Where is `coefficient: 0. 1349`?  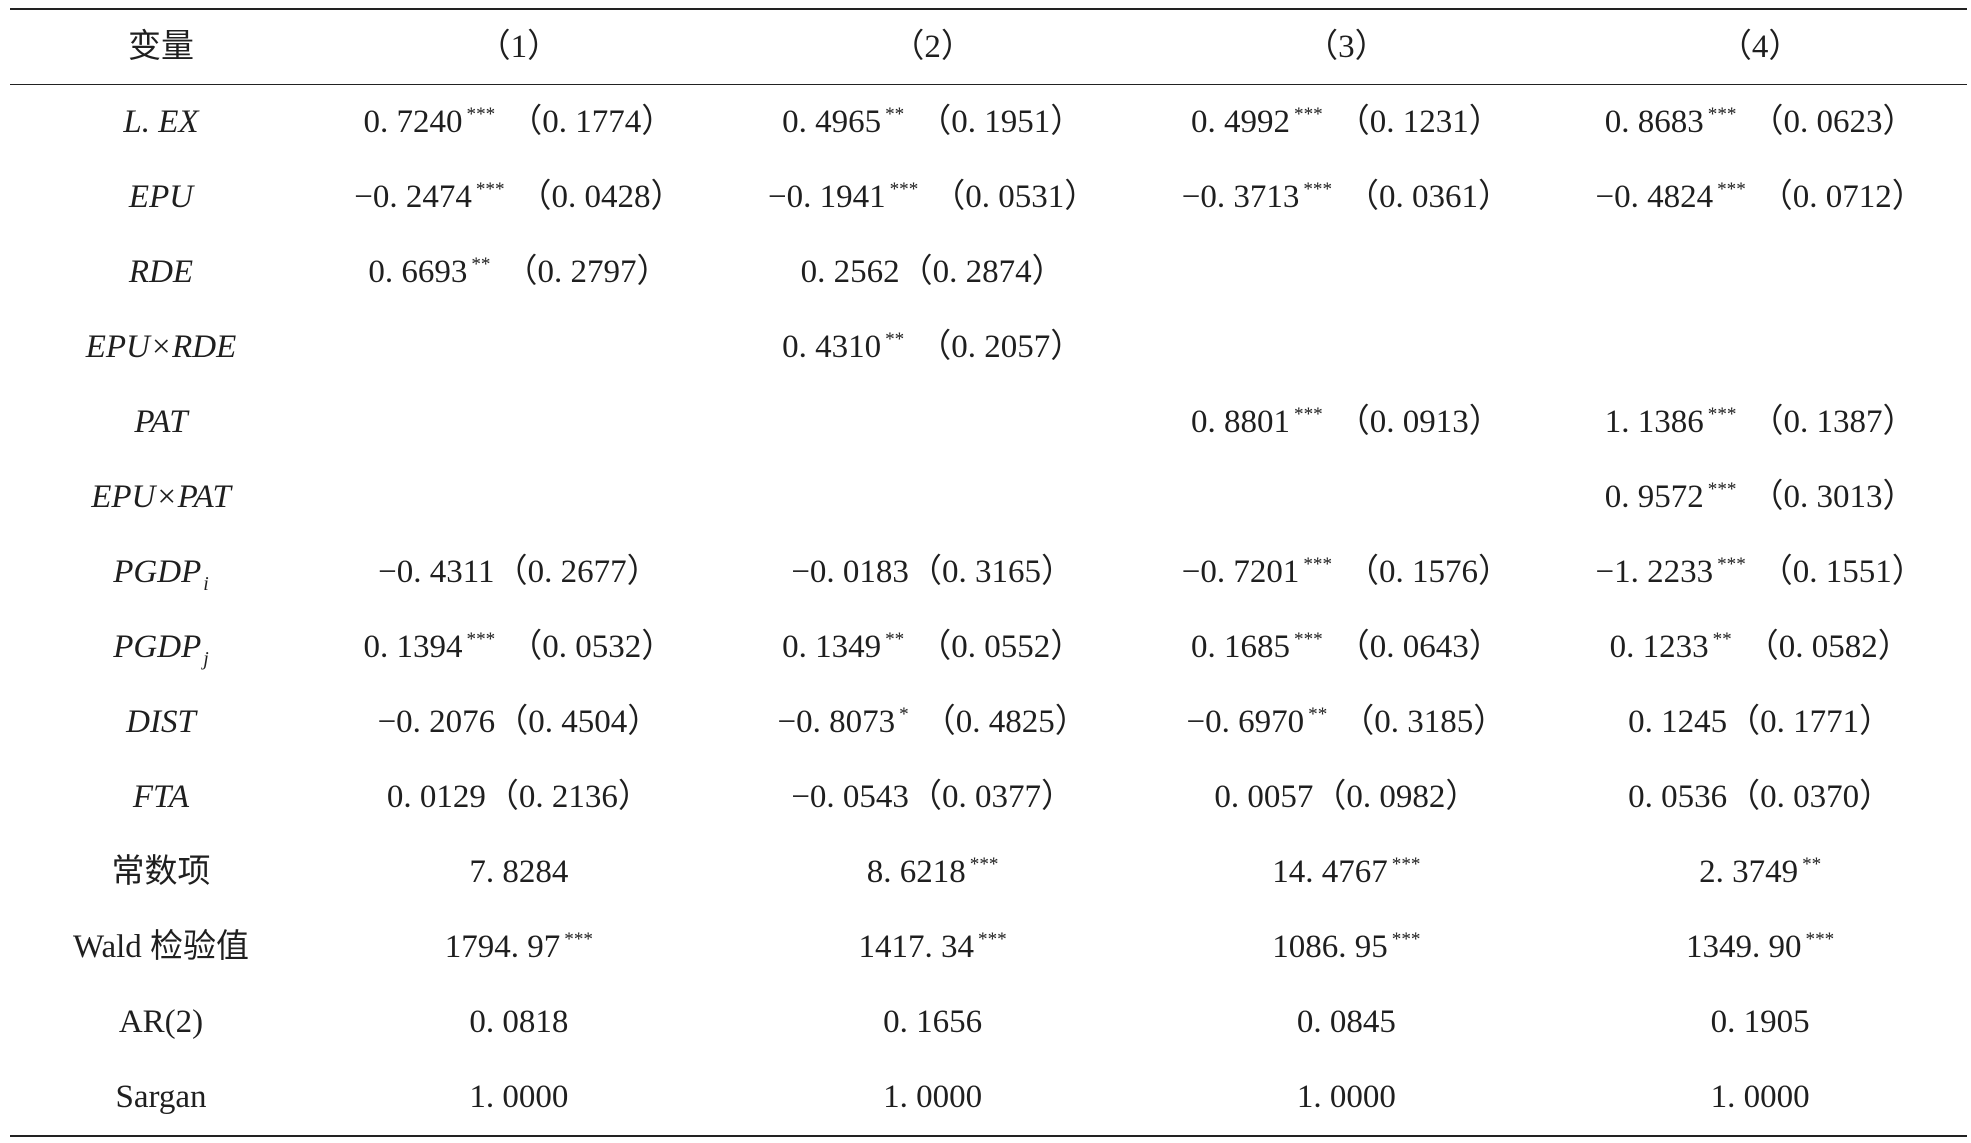
coefficient: 0. 1349 is located at coordinates (832, 647).